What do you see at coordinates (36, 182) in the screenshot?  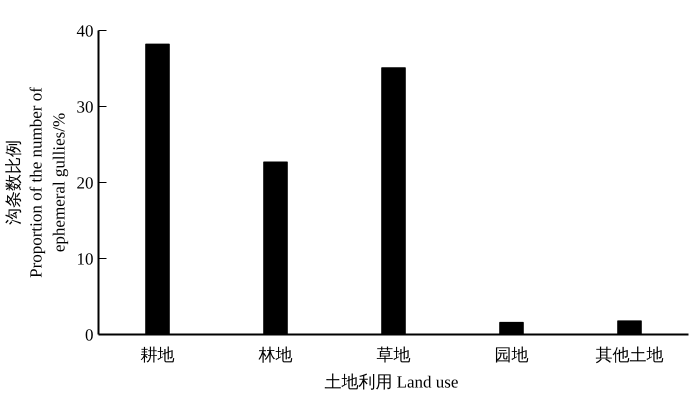 I see `y-axis-title: 沟条数比例 Proportion of the number of ephemeral gullies/%` at bounding box center [36, 182].